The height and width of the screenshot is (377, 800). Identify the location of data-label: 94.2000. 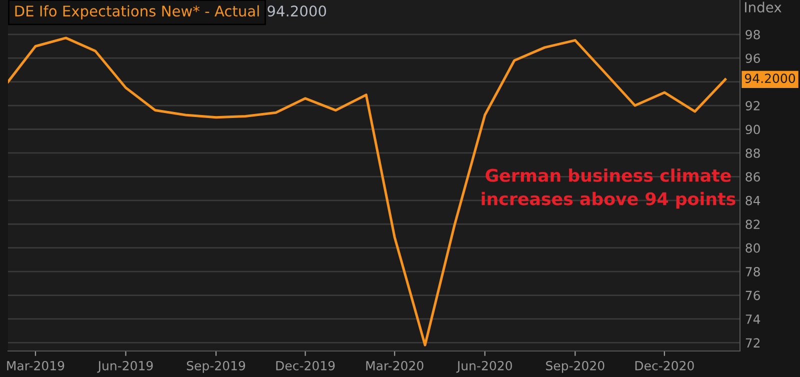
(770, 79).